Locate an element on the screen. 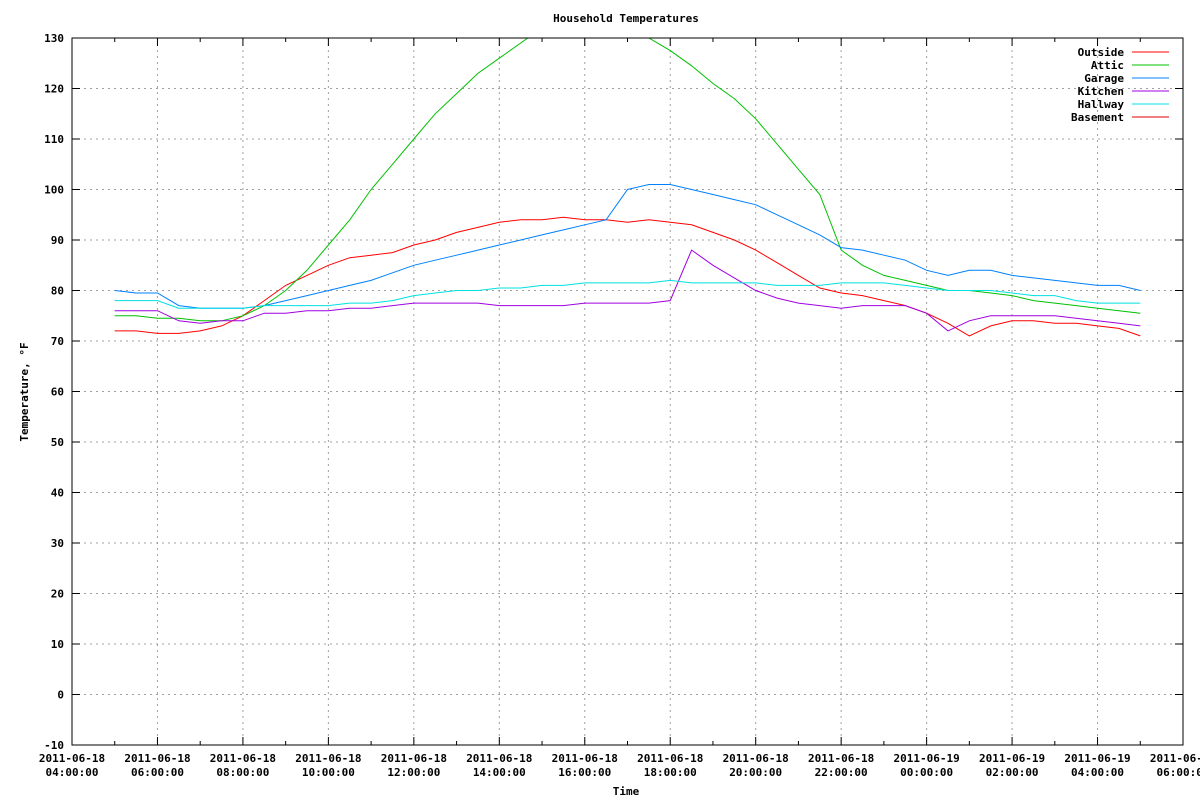  y-tick-label: 20 is located at coordinates (57, 594).